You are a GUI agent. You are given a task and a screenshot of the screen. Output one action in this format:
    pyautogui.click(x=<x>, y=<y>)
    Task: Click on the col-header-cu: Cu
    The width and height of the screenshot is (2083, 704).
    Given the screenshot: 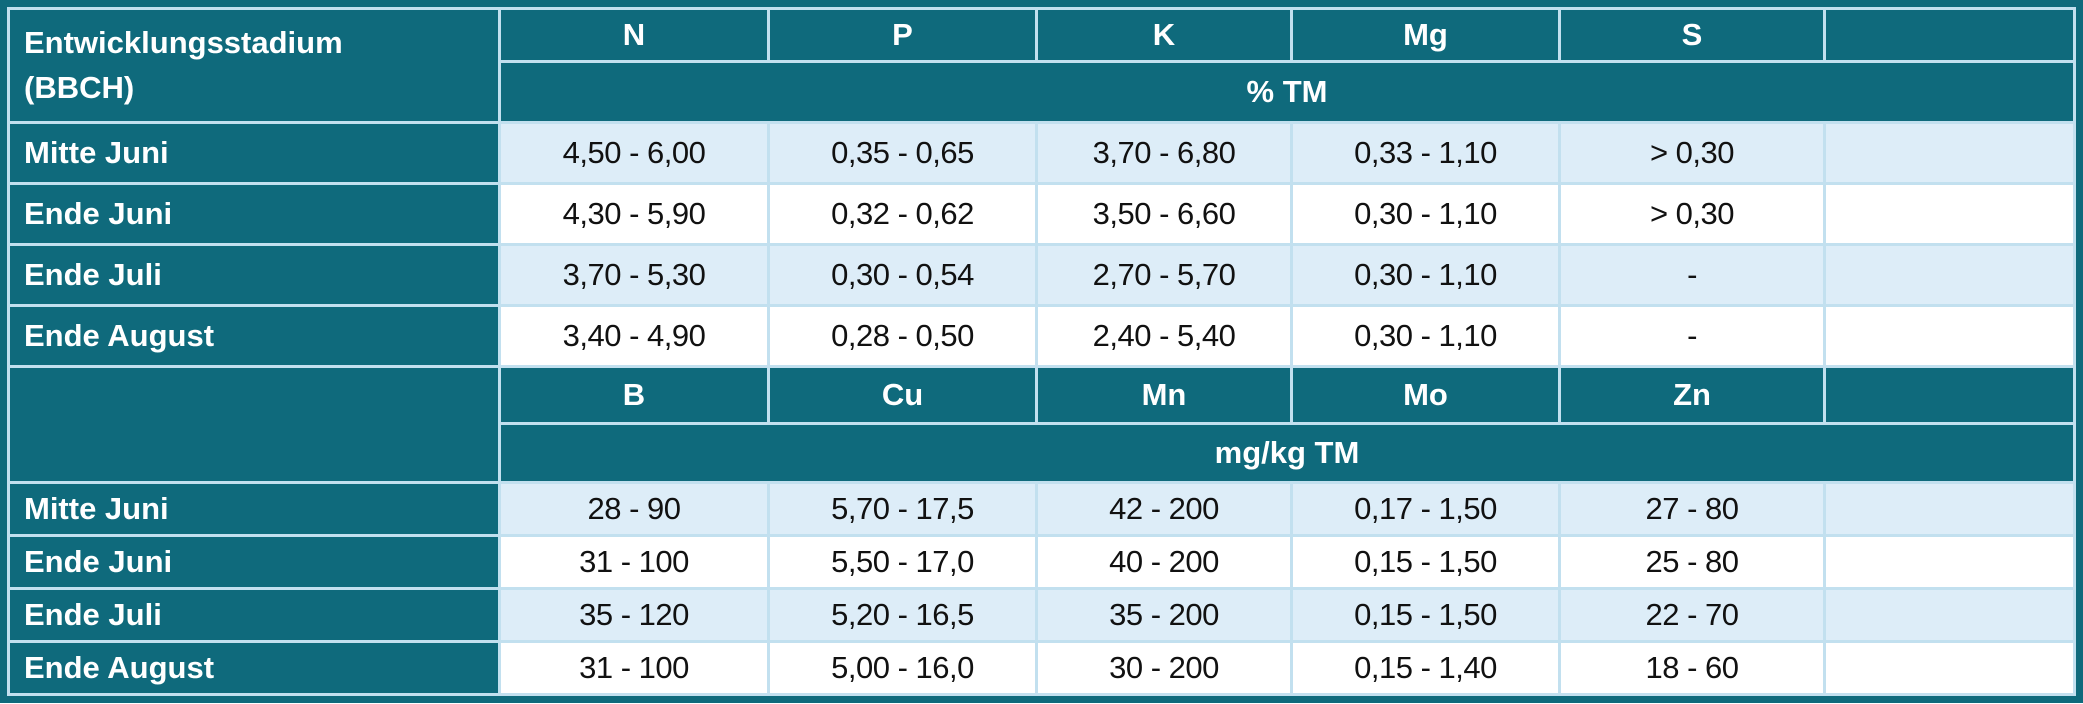 What is the action you would take?
    pyautogui.click(x=902, y=395)
    